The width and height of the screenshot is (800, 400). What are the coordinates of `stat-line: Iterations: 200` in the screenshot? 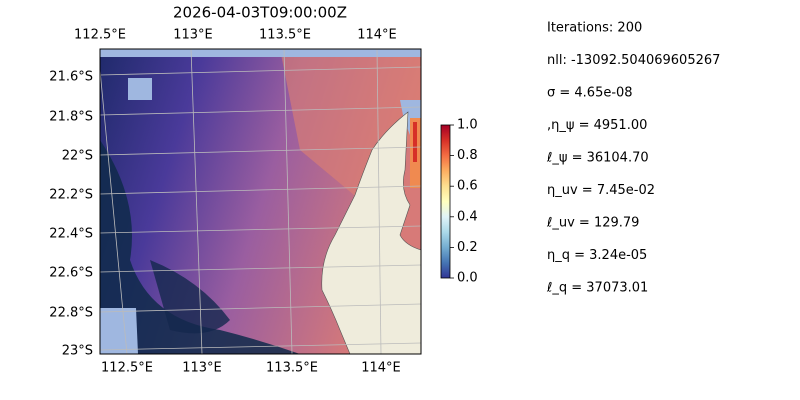 It's located at (594, 28).